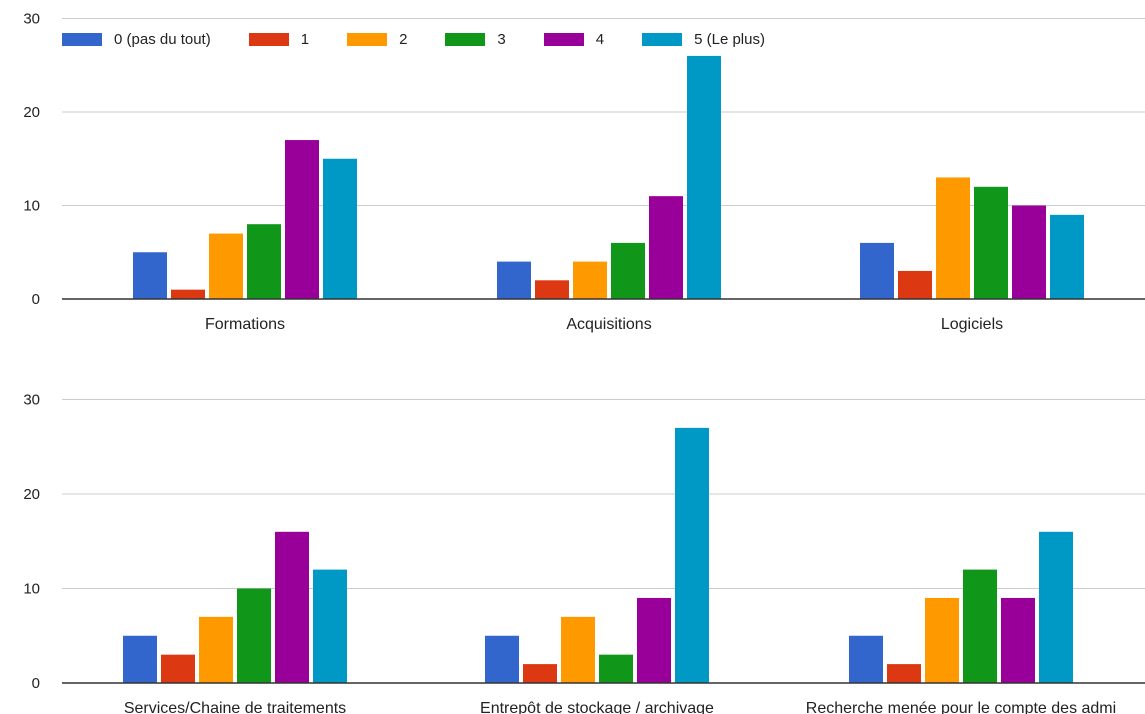 Image resolution: width=1145 pixels, height=714 pixels. I want to click on legend-item: 1, so click(279, 39).